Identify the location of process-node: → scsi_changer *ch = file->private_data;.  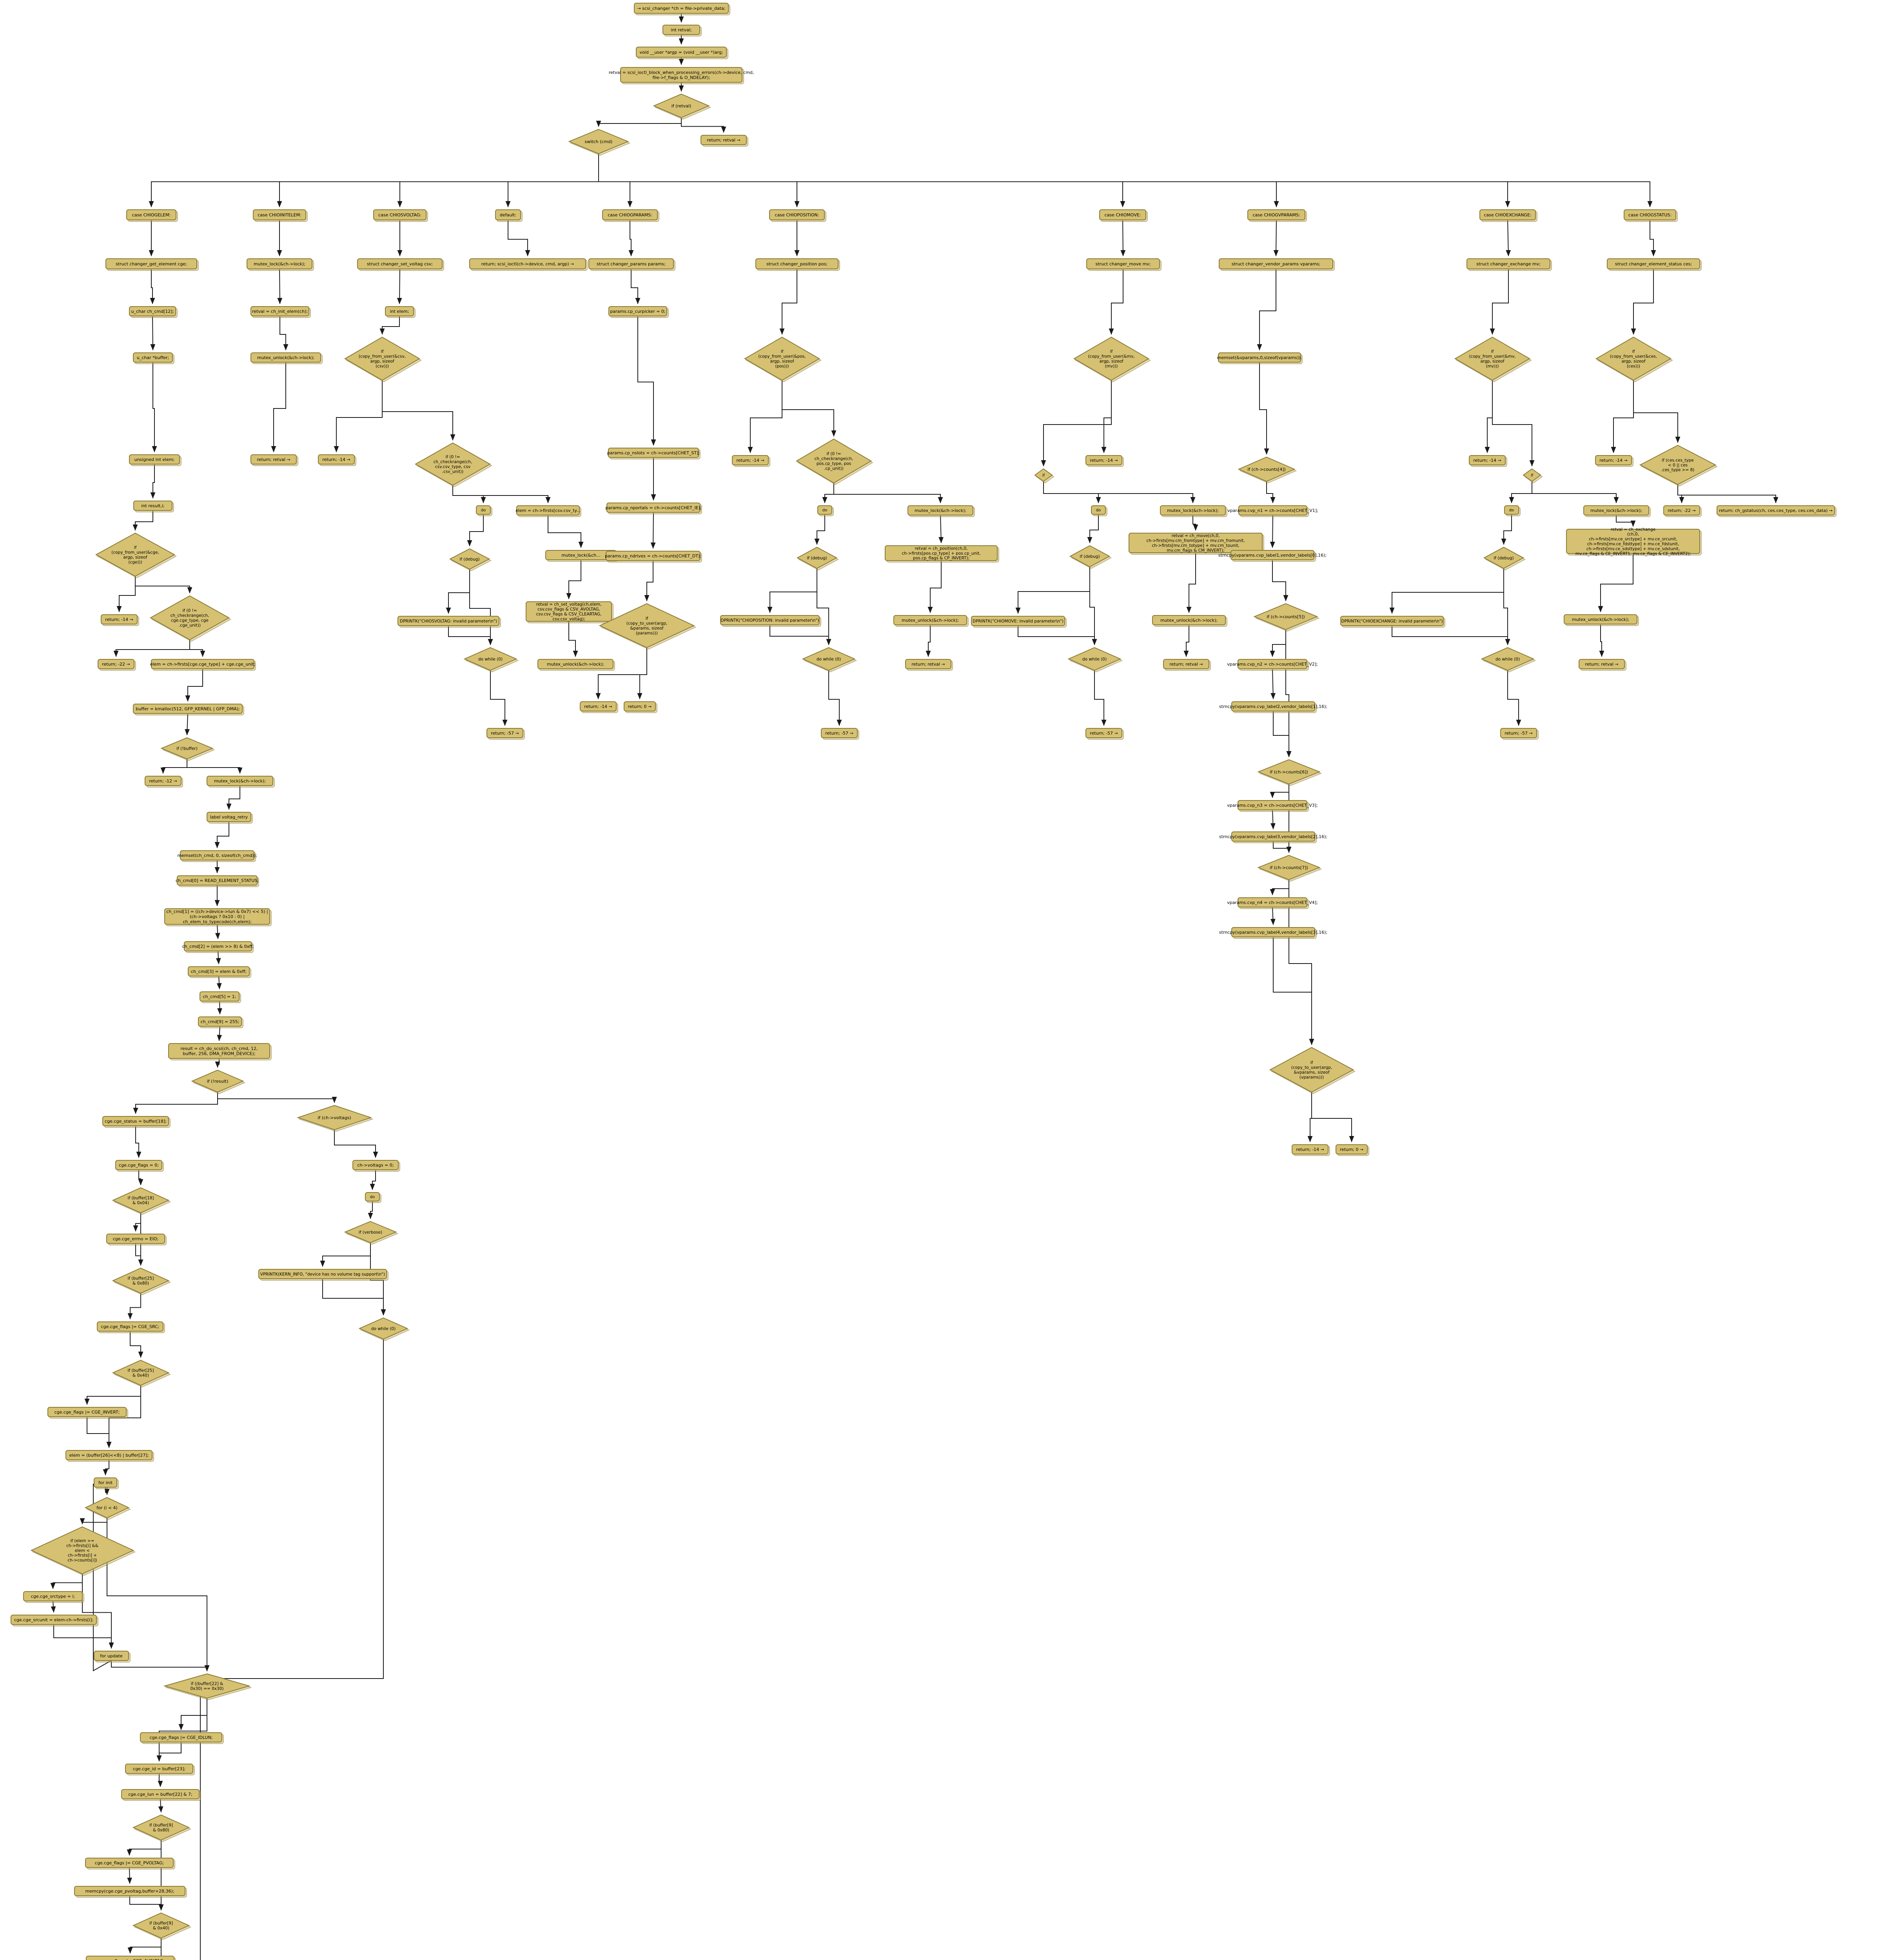
(682, 9).